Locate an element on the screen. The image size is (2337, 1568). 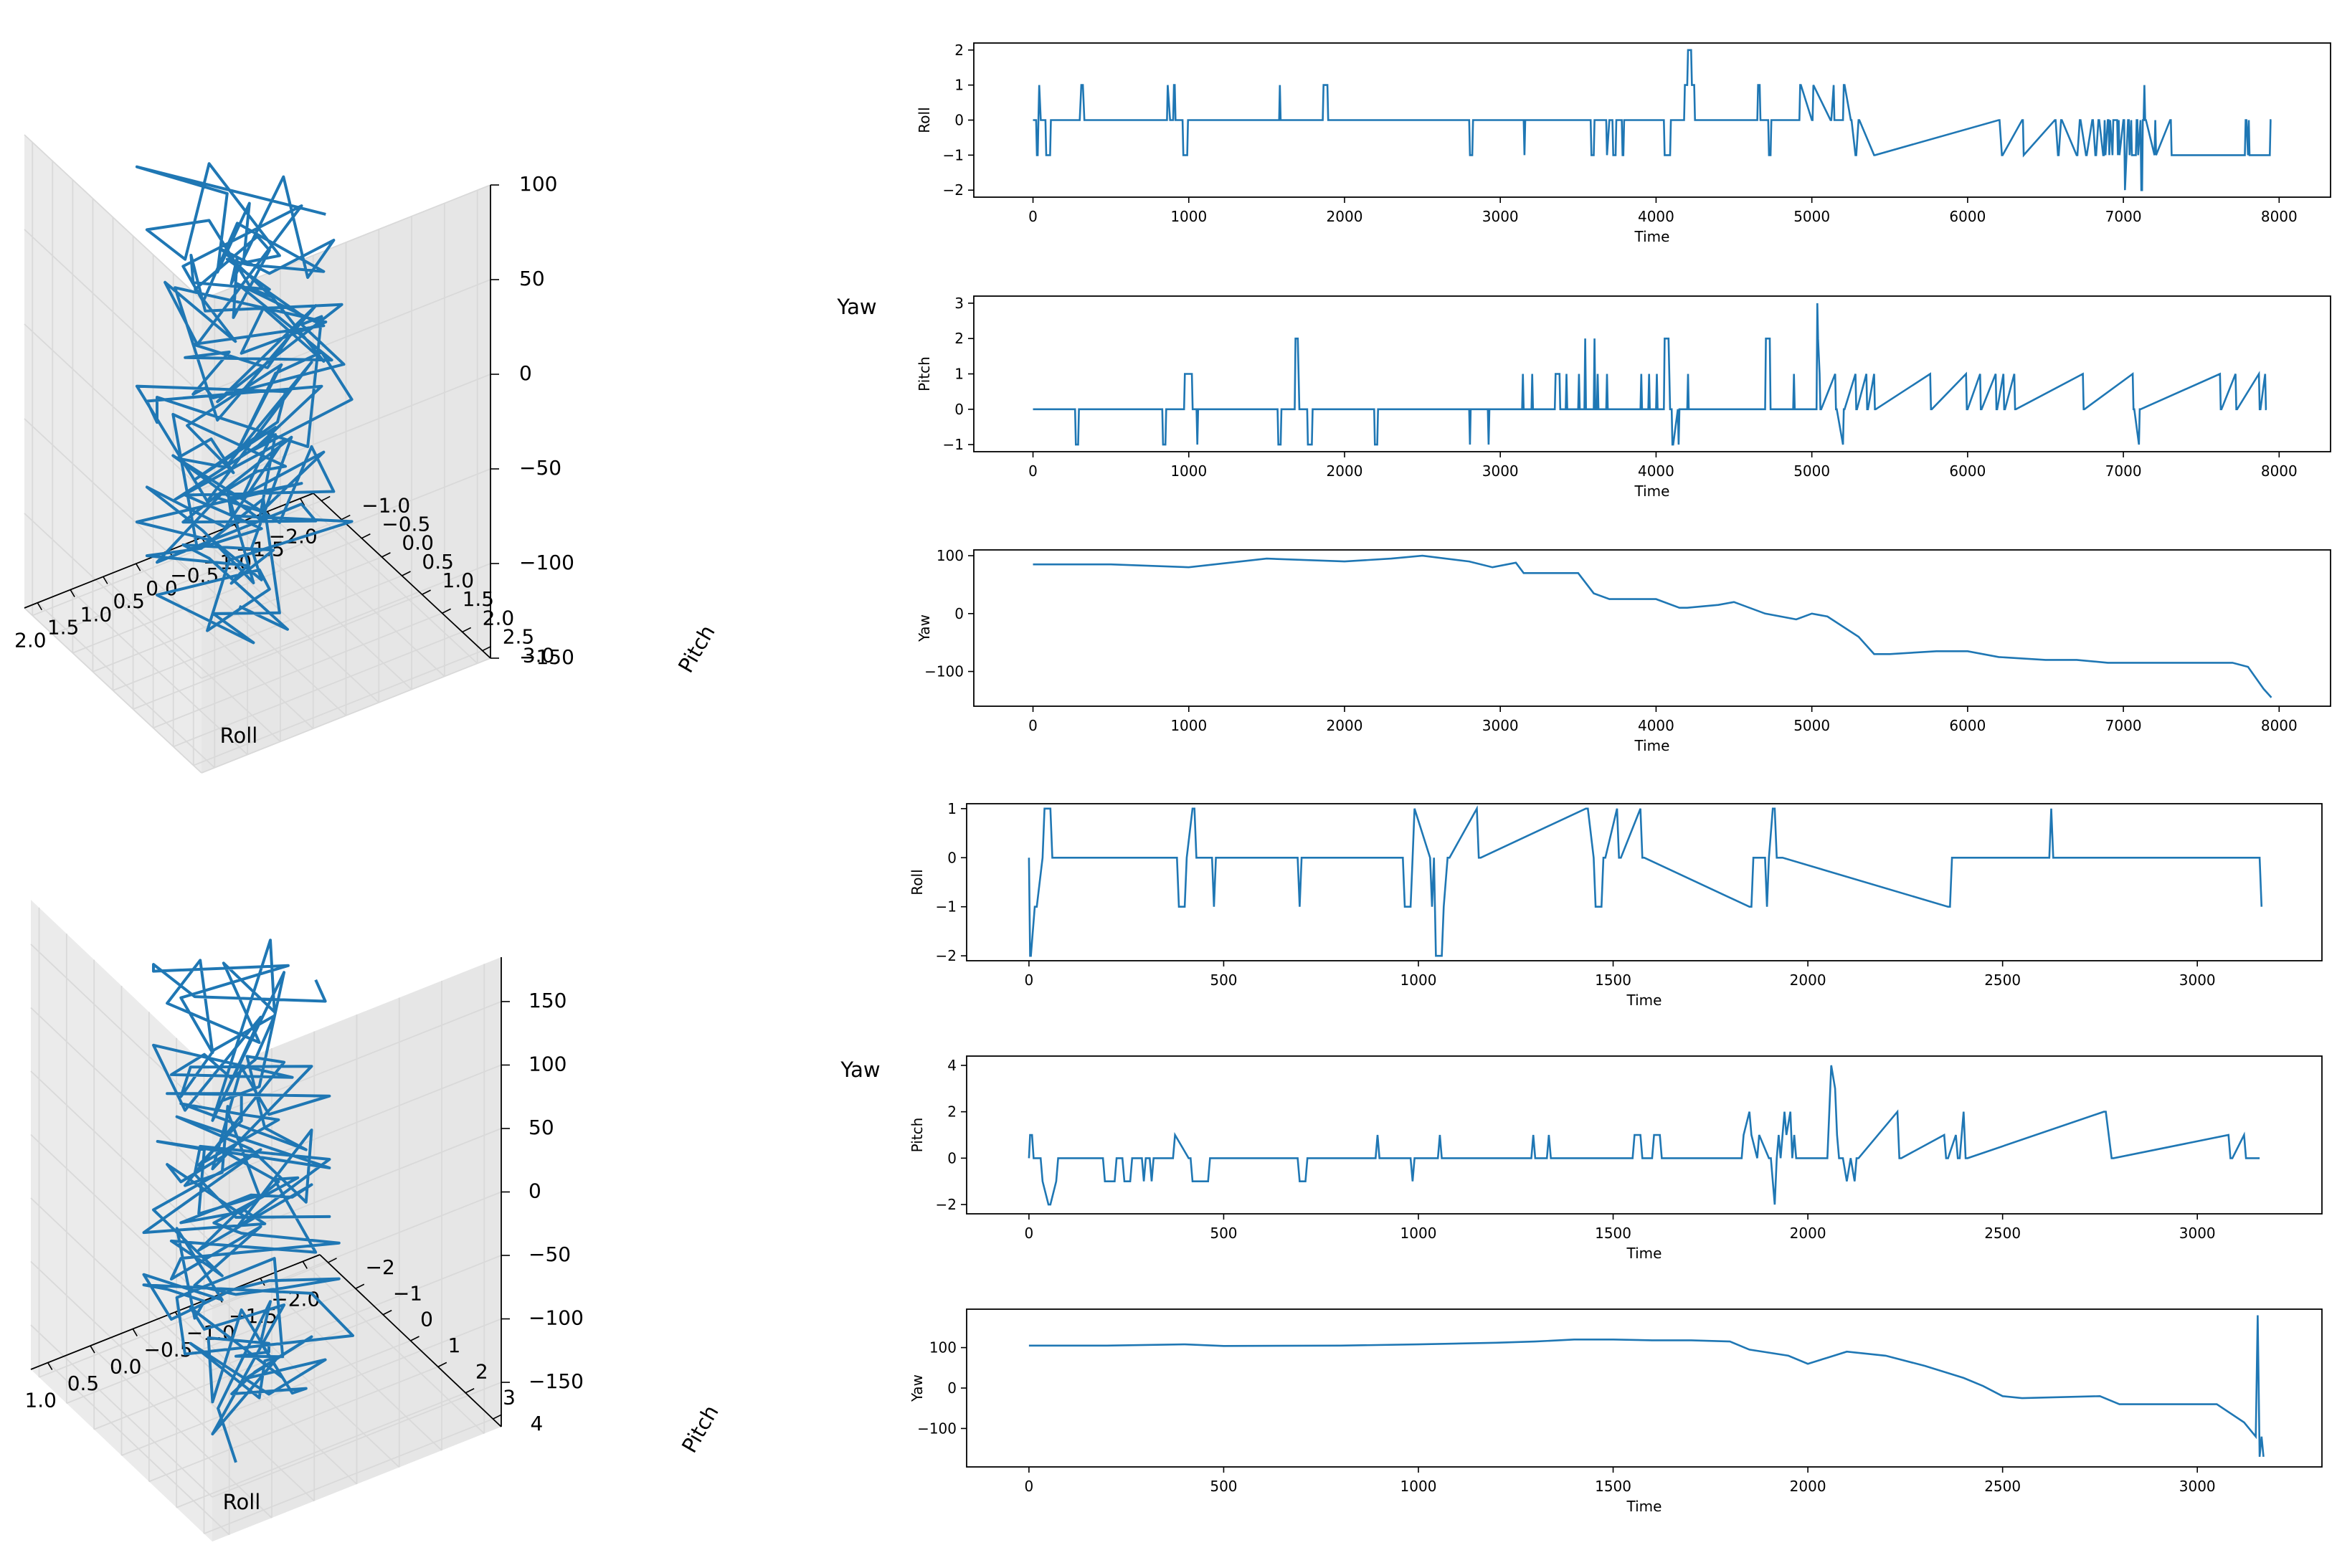
y-tick-label: 3 is located at coordinates (959, 303).